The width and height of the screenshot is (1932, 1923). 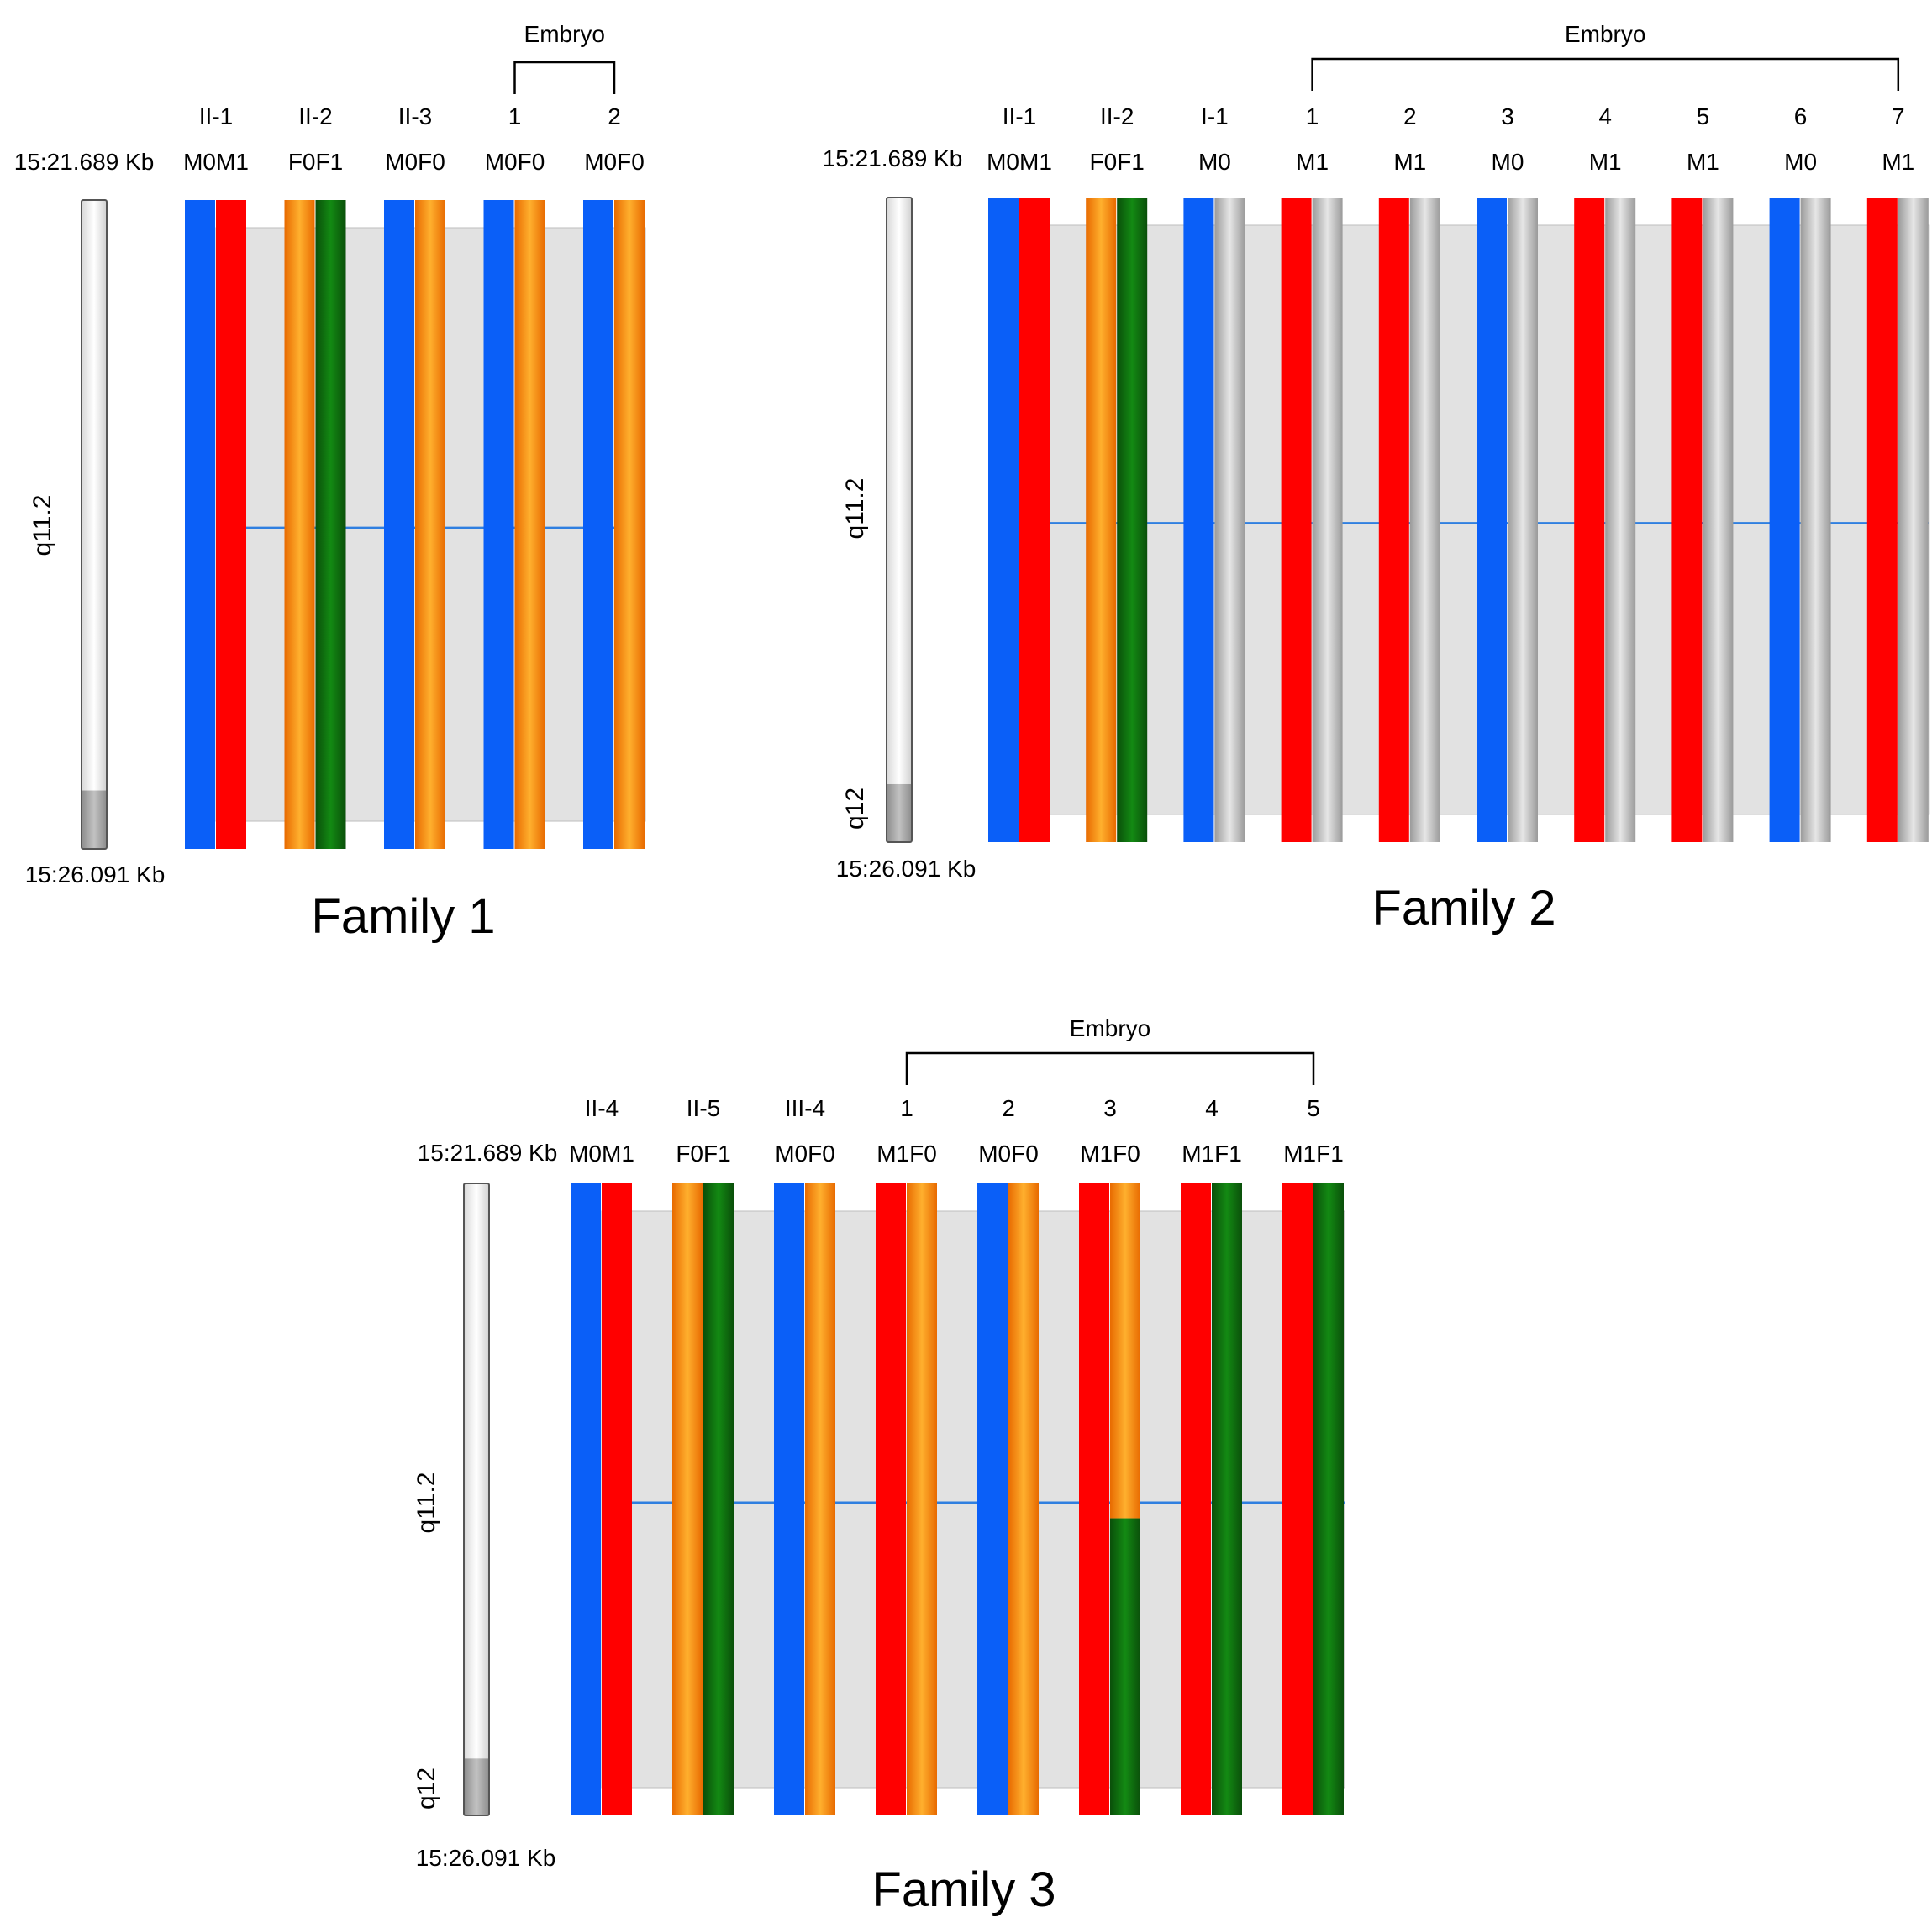 What do you see at coordinates (1313, 1108) in the screenshot?
I see `member-id-label: 5` at bounding box center [1313, 1108].